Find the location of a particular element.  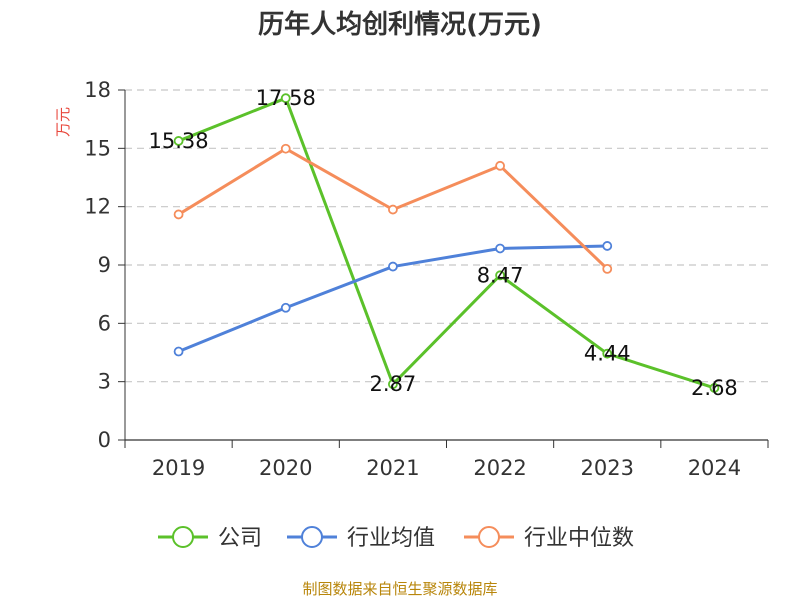

y-tick-label: 9 is located at coordinates (104, 265).